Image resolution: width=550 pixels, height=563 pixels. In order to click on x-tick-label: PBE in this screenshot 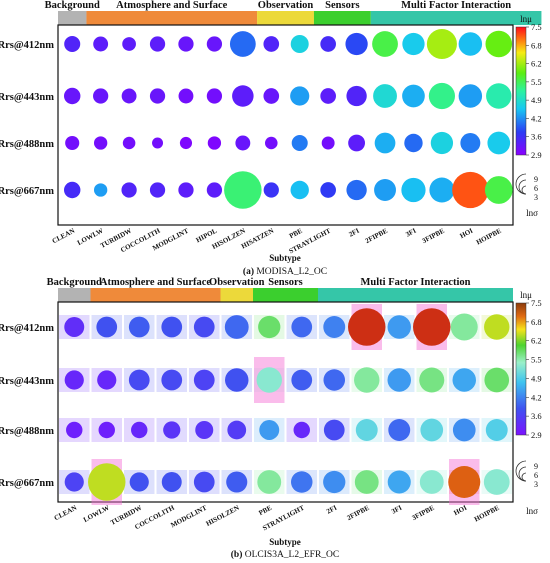, I will do `click(265, 511)`.